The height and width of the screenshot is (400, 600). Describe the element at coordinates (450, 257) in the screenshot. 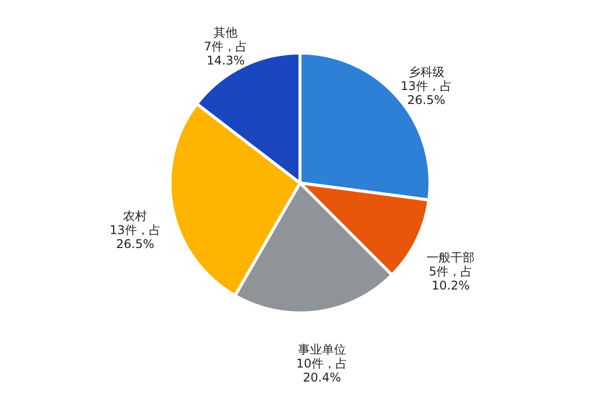

I see `slice-label: 一般干部` at that location.